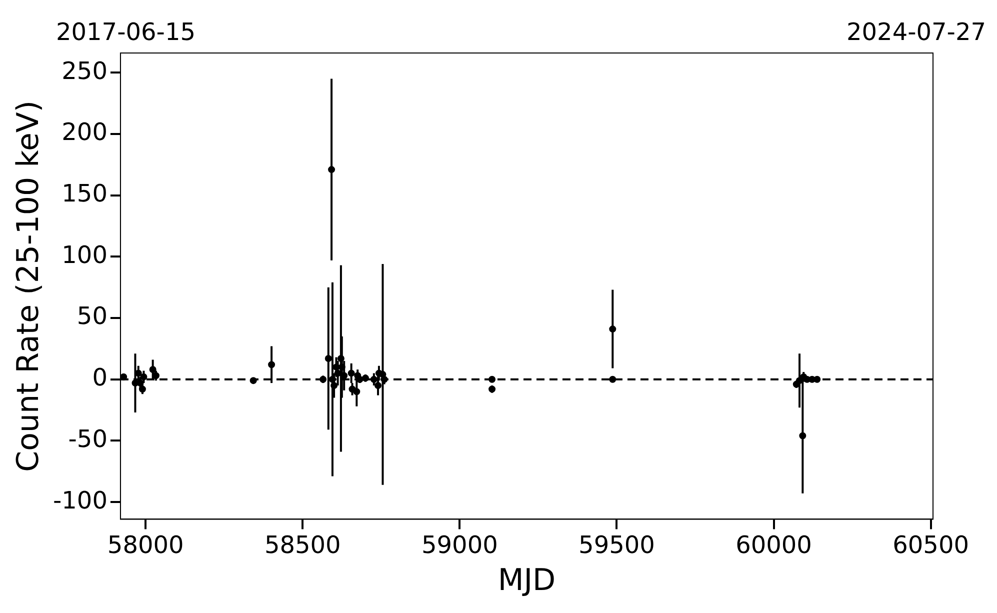 The height and width of the screenshot is (613, 997). I want to click on x-tick-label: 59500, so click(616, 544).